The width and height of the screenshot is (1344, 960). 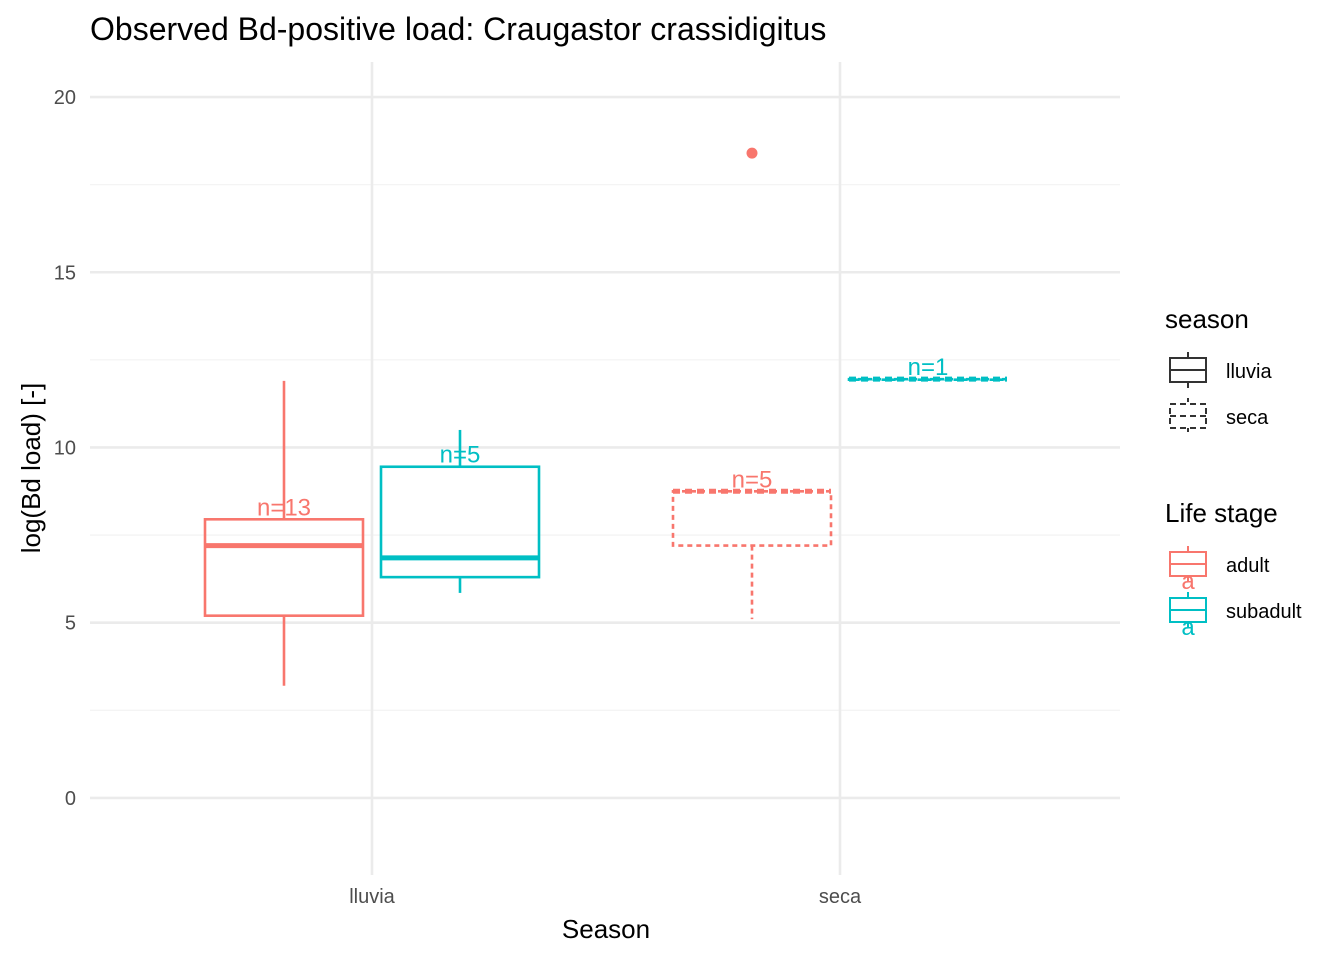 I want to click on legend-label-seca: seca, so click(x=1247, y=418).